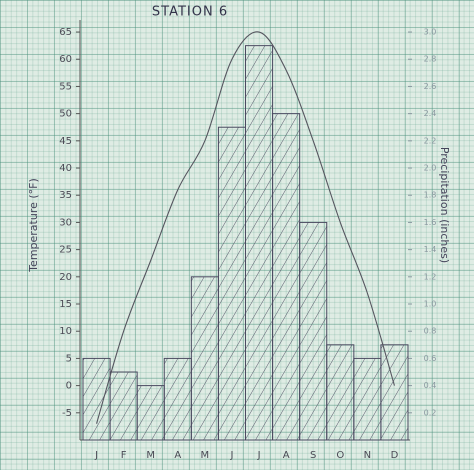 This screenshot has width=474, height=470. Describe the element at coordinates (430, 276) in the screenshot. I see `y2-tick-label: 1.2` at that location.